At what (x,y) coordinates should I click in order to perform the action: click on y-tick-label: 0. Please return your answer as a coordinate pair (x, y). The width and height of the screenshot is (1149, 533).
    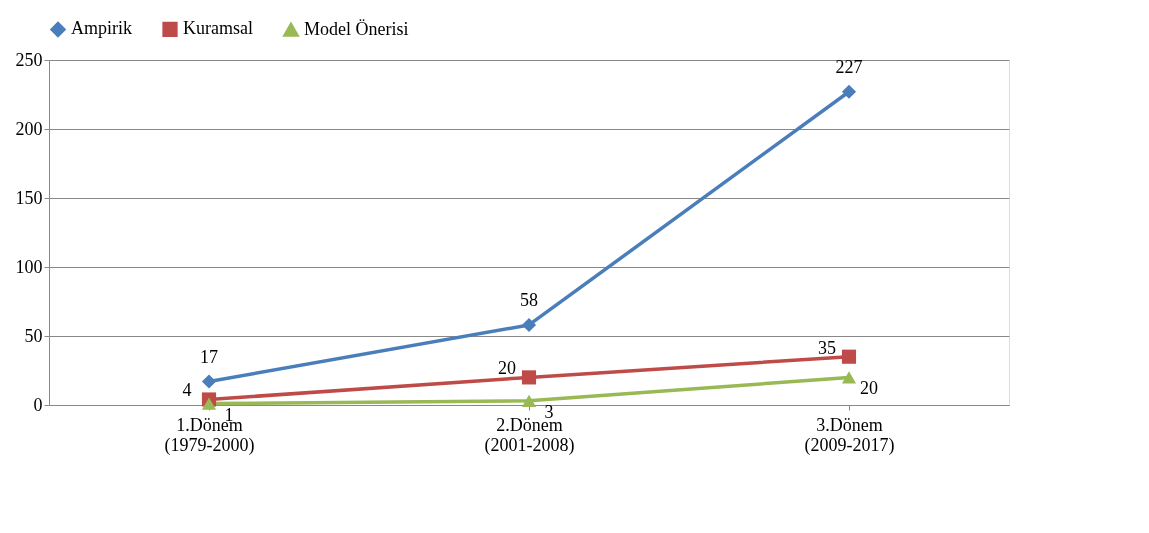
    Looking at the image, I should click on (38, 404).